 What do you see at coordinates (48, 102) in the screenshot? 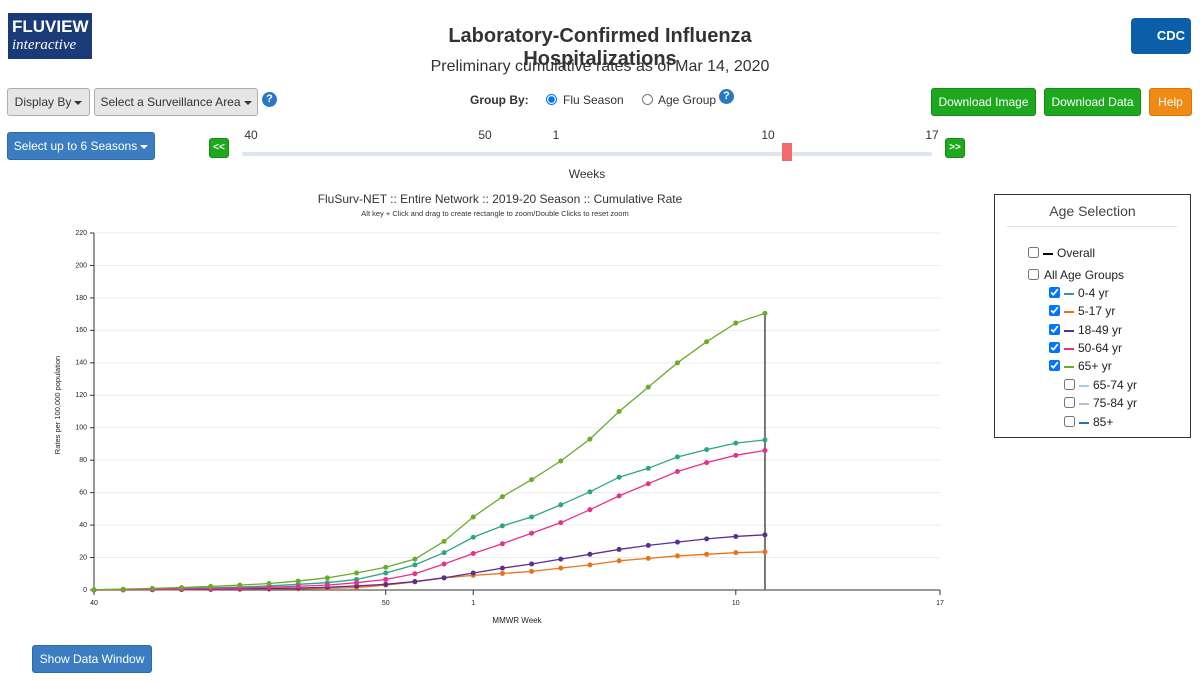
I see `display-by-button: Display By` at bounding box center [48, 102].